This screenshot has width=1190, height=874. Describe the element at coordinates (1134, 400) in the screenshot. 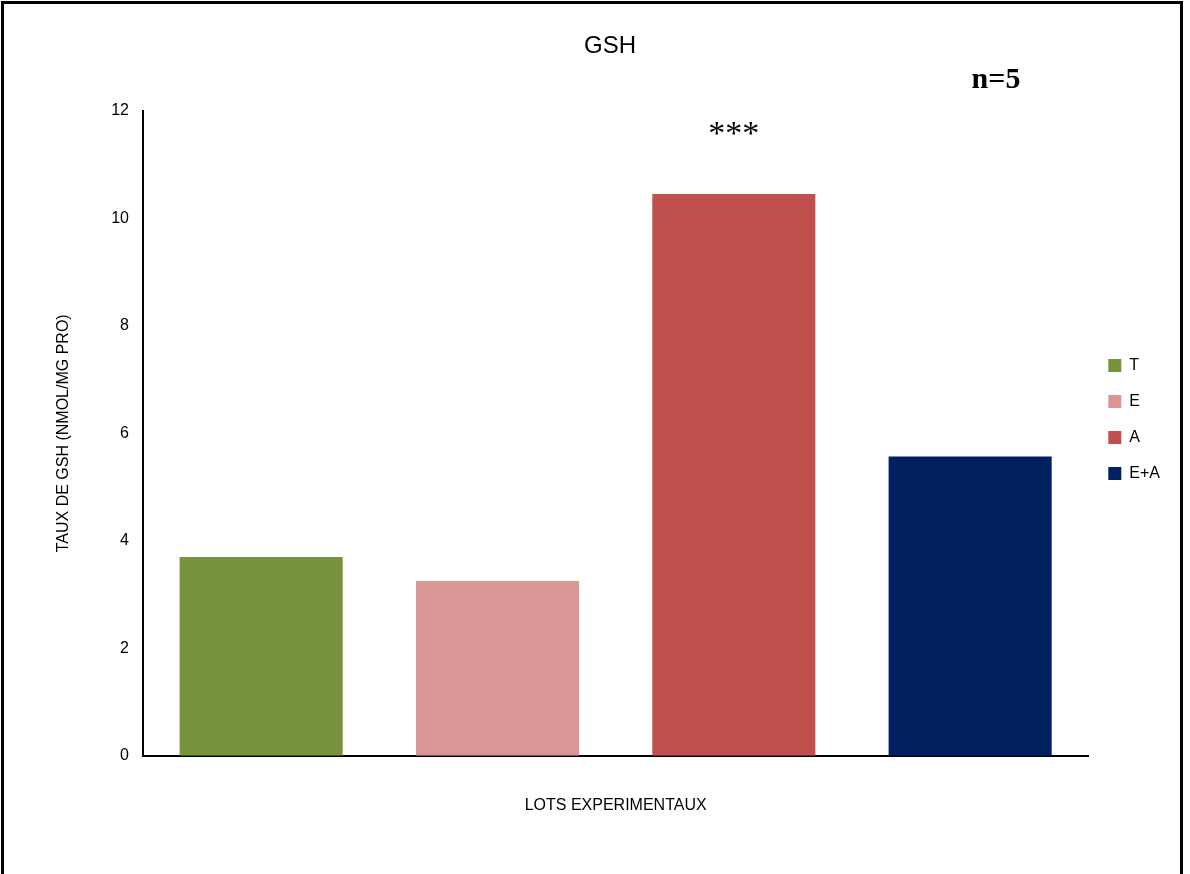

I see `legend-label: E` at that location.